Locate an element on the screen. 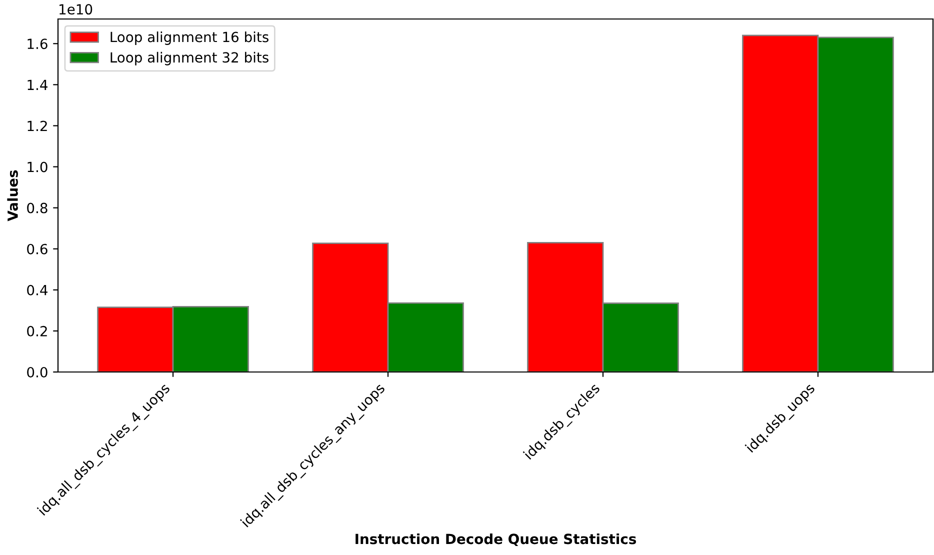 Image resolution: width=934 pixels, height=555 pixels. x-axis-title: Instruction Decode Queue Statistics is located at coordinates (496, 539).